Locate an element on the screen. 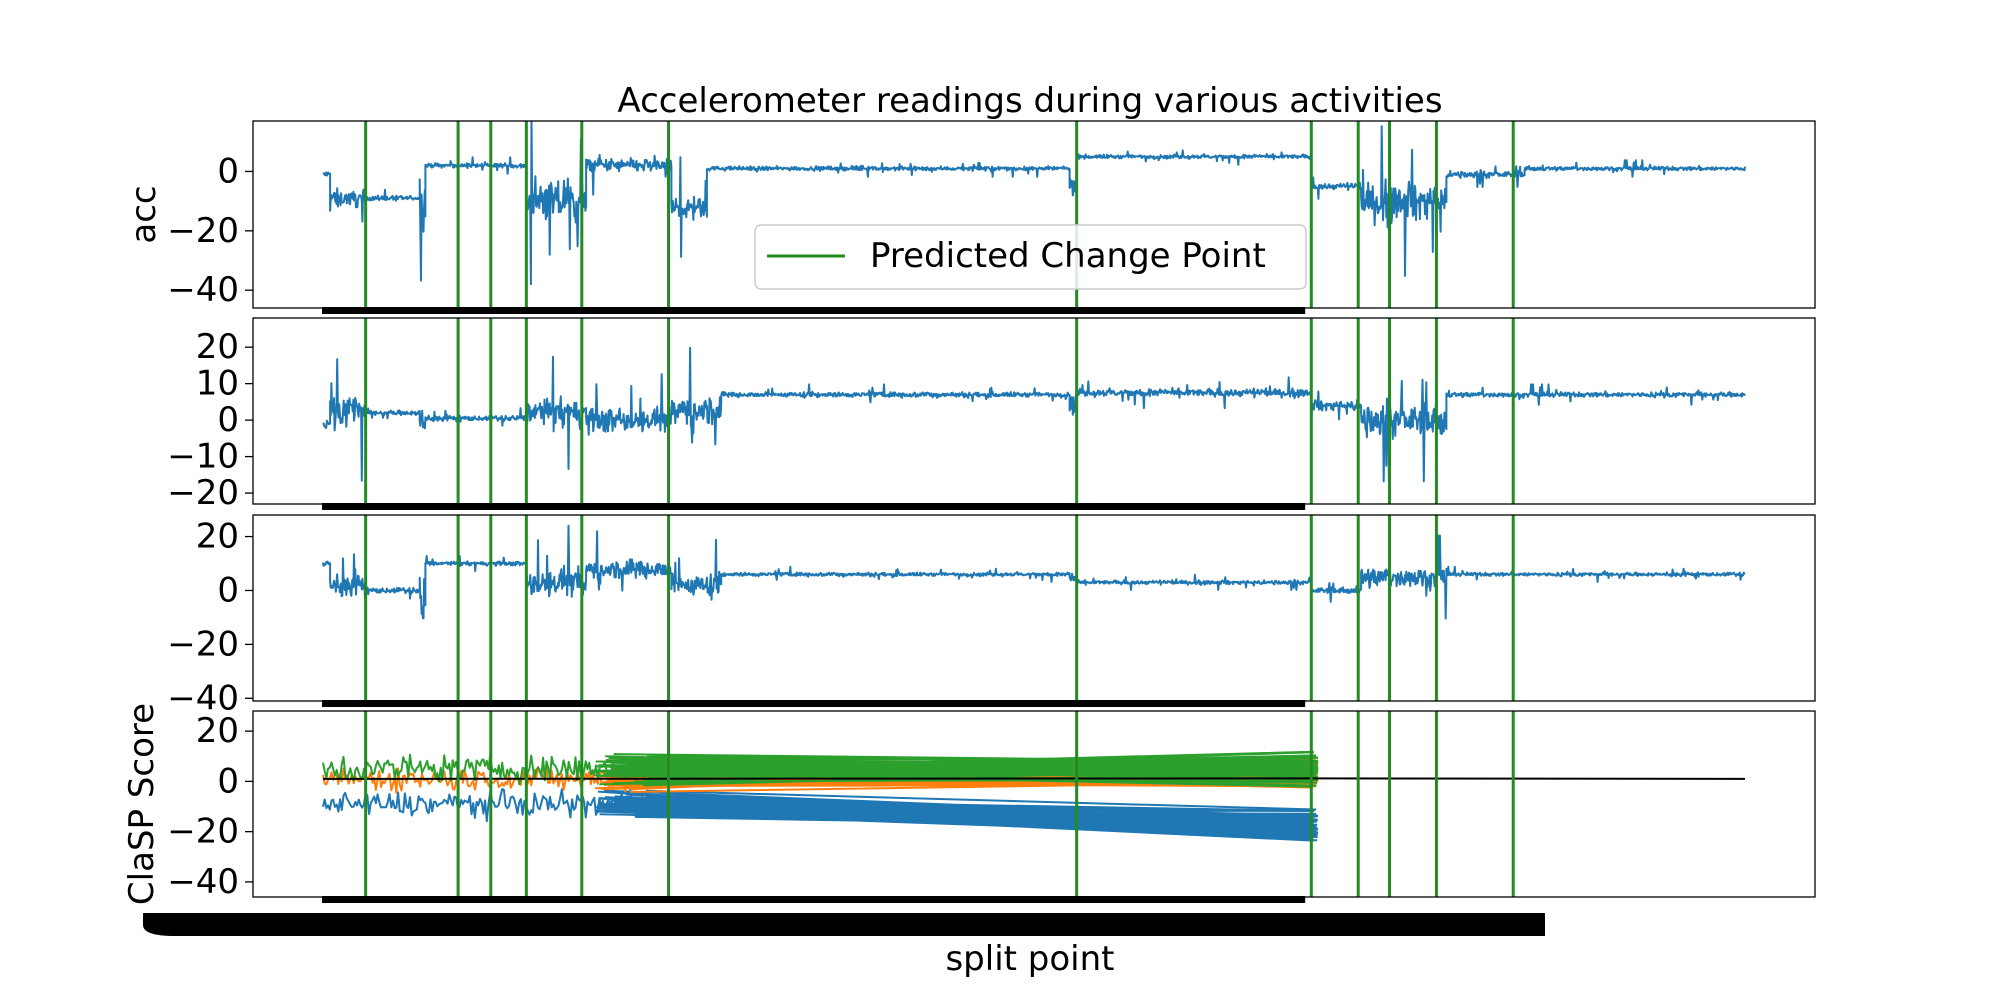 The height and width of the screenshot is (1000, 2000). y-tick-label: 10 is located at coordinates (217, 384).